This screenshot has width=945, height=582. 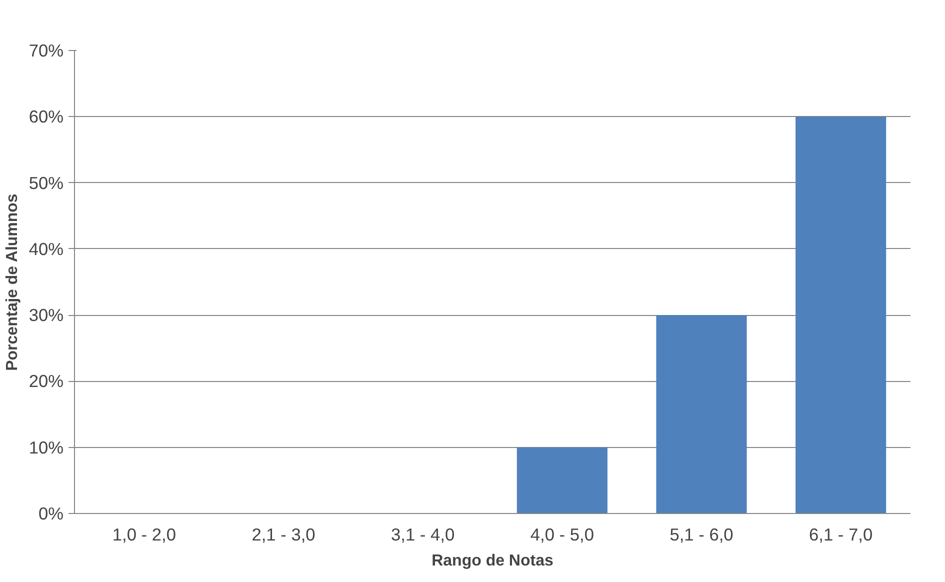 What do you see at coordinates (51, 514) in the screenshot?
I see `y-tick-label: 0%` at bounding box center [51, 514].